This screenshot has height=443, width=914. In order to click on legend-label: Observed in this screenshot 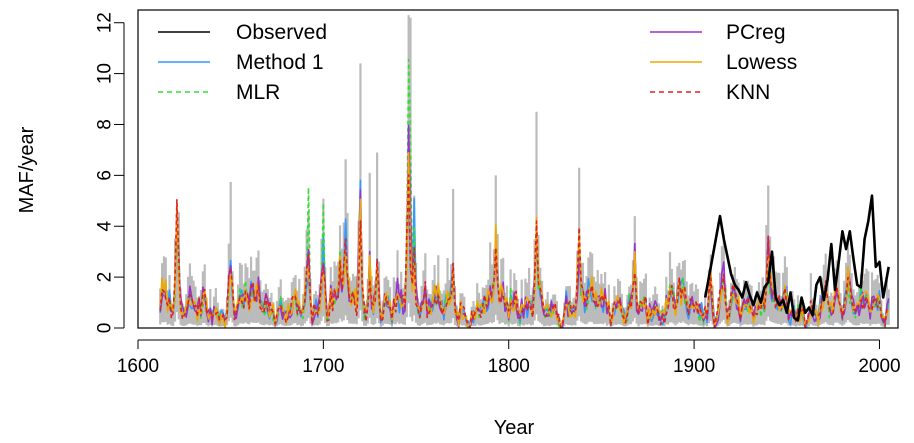, I will do `click(281, 32)`.